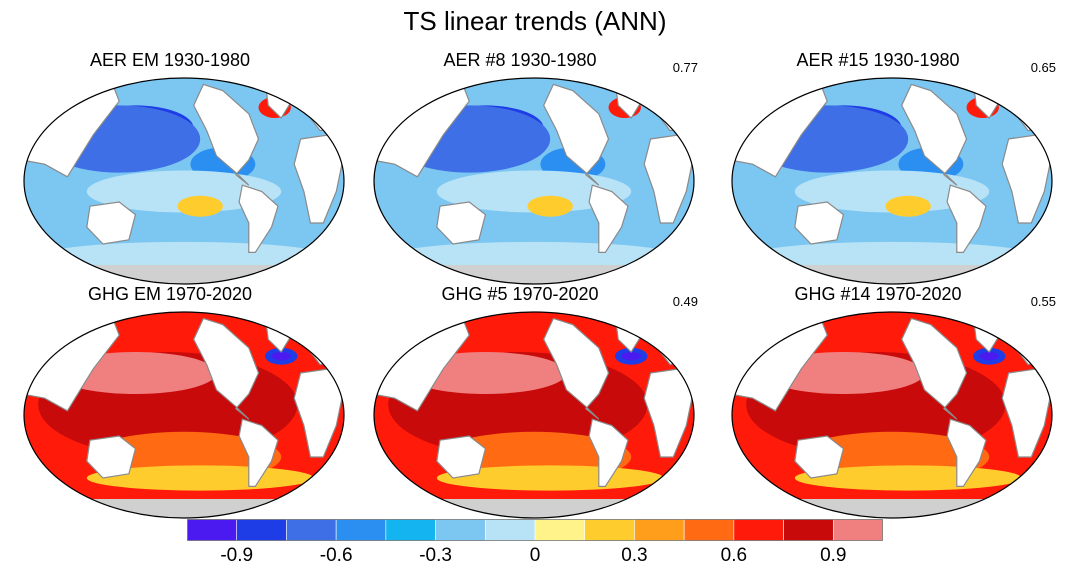  I want to click on colorbar-tick-label: 0, so click(535, 555).